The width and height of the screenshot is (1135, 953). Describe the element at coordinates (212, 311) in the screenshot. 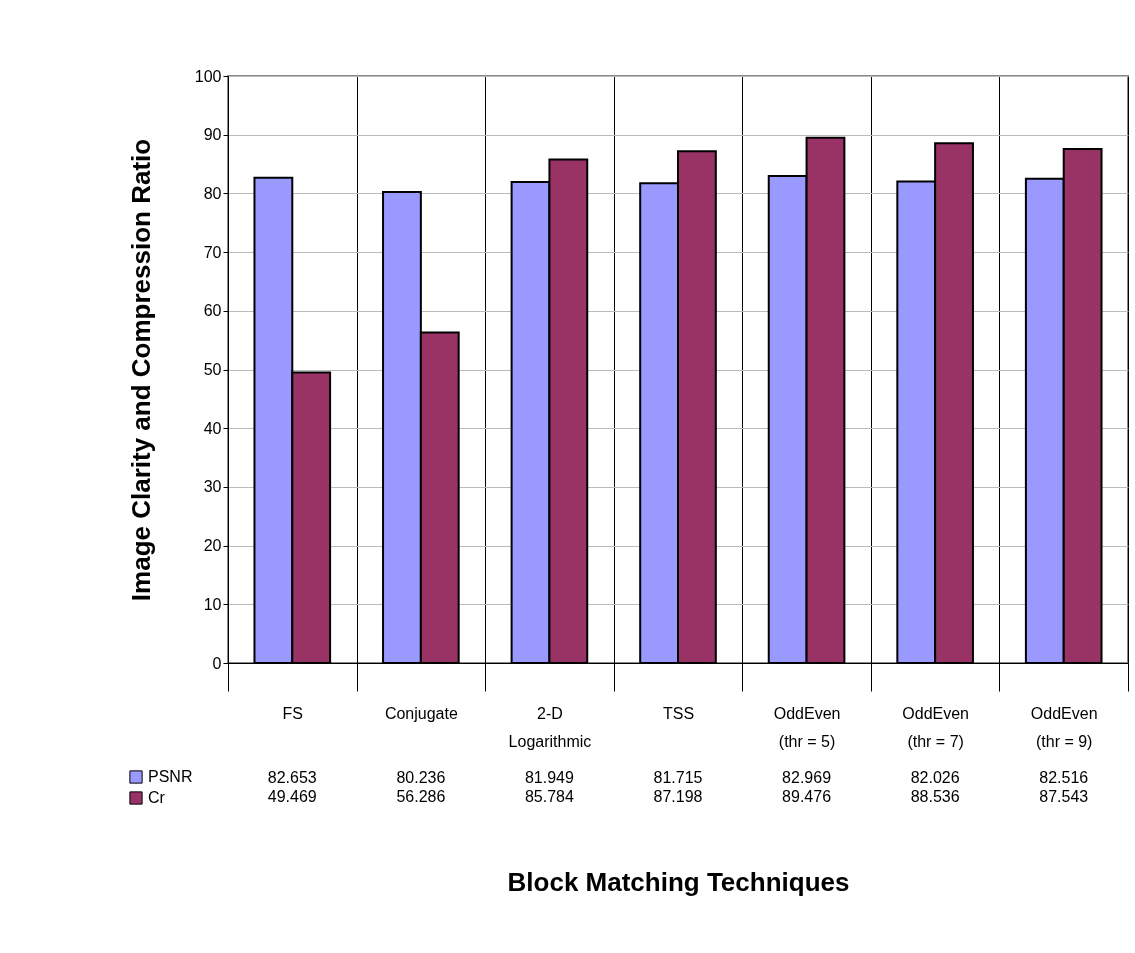

I see `y-tick-label: 60` at that location.